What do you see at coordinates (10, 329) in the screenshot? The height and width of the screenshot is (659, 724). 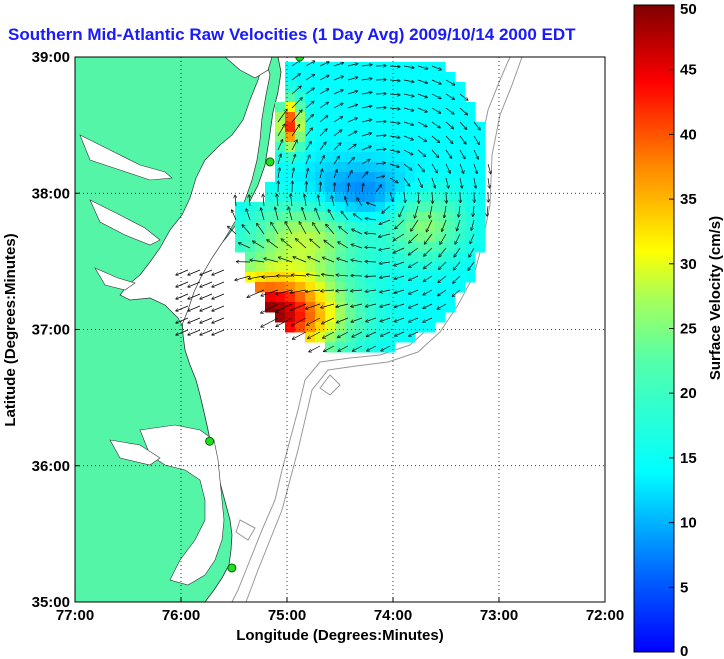 I see `y-axis-label: Latitude (Degrees:Minutes)` at bounding box center [10, 329].